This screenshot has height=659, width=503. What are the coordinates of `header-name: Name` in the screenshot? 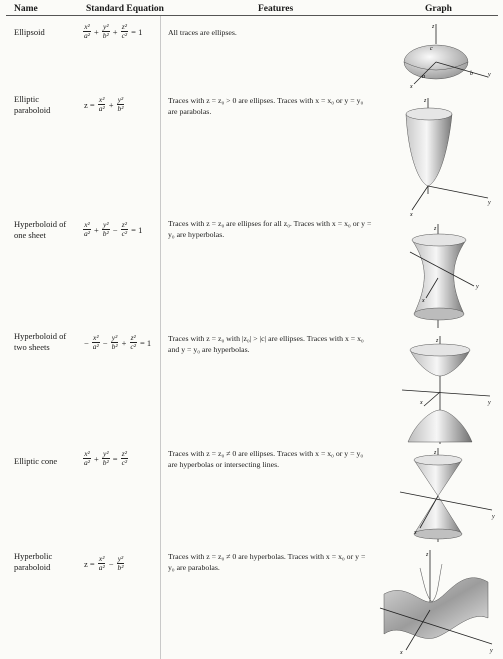 It's located at (26, 9).